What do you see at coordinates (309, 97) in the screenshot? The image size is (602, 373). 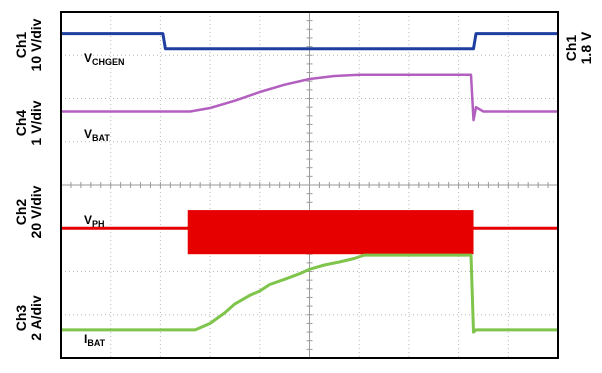 I see `trace-vbat` at bounding box center [309, 97].